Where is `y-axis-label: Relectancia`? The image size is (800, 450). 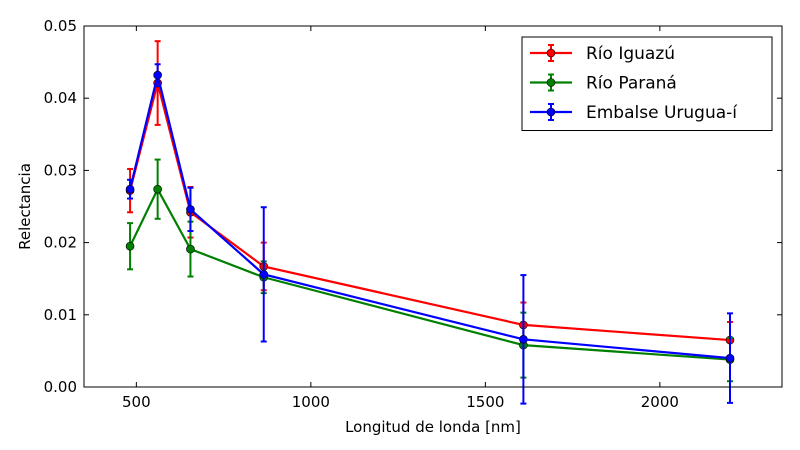
y-axis-label: Relectancia is located at coordinates (25, 206).